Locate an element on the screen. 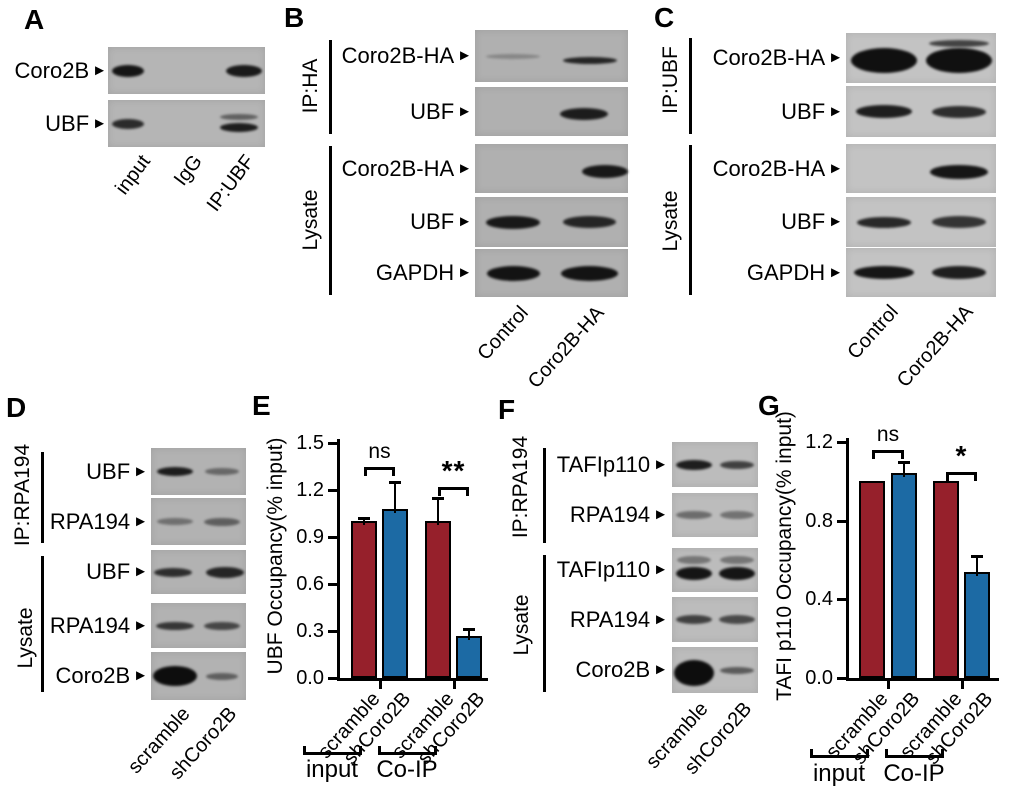 The width and height of the screenshot is (1010, 789). y-tick-label: 0.8 is located at coordinates (819, 520).